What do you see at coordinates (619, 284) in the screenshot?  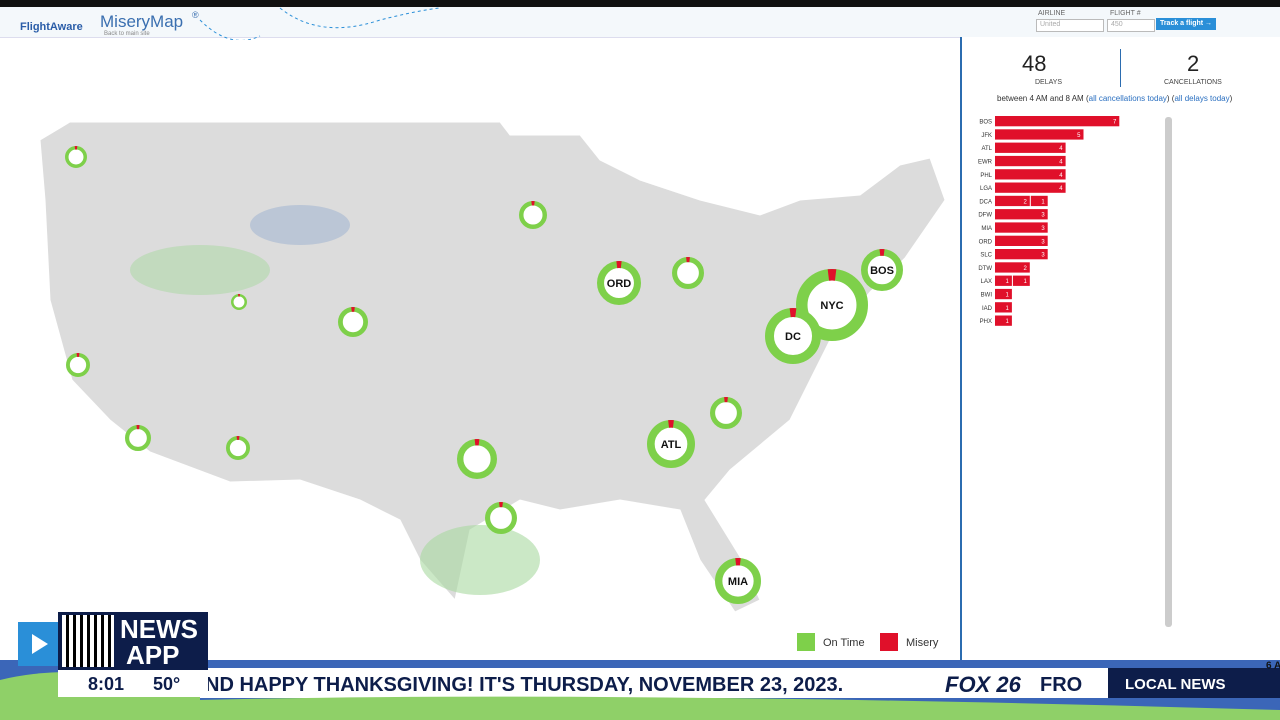 I see `airport-code: ORD` at bounding box center [619, 284].